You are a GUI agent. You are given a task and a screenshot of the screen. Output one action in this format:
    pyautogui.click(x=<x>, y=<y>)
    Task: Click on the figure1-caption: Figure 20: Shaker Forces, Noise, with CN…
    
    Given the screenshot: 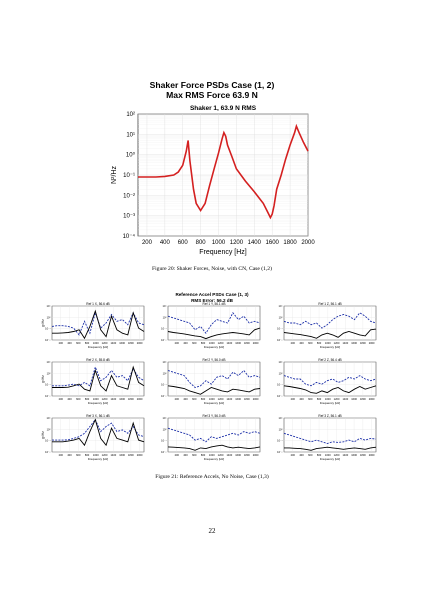 What is the action you would take?
    pyautogui.click(x=212, y=269)
    